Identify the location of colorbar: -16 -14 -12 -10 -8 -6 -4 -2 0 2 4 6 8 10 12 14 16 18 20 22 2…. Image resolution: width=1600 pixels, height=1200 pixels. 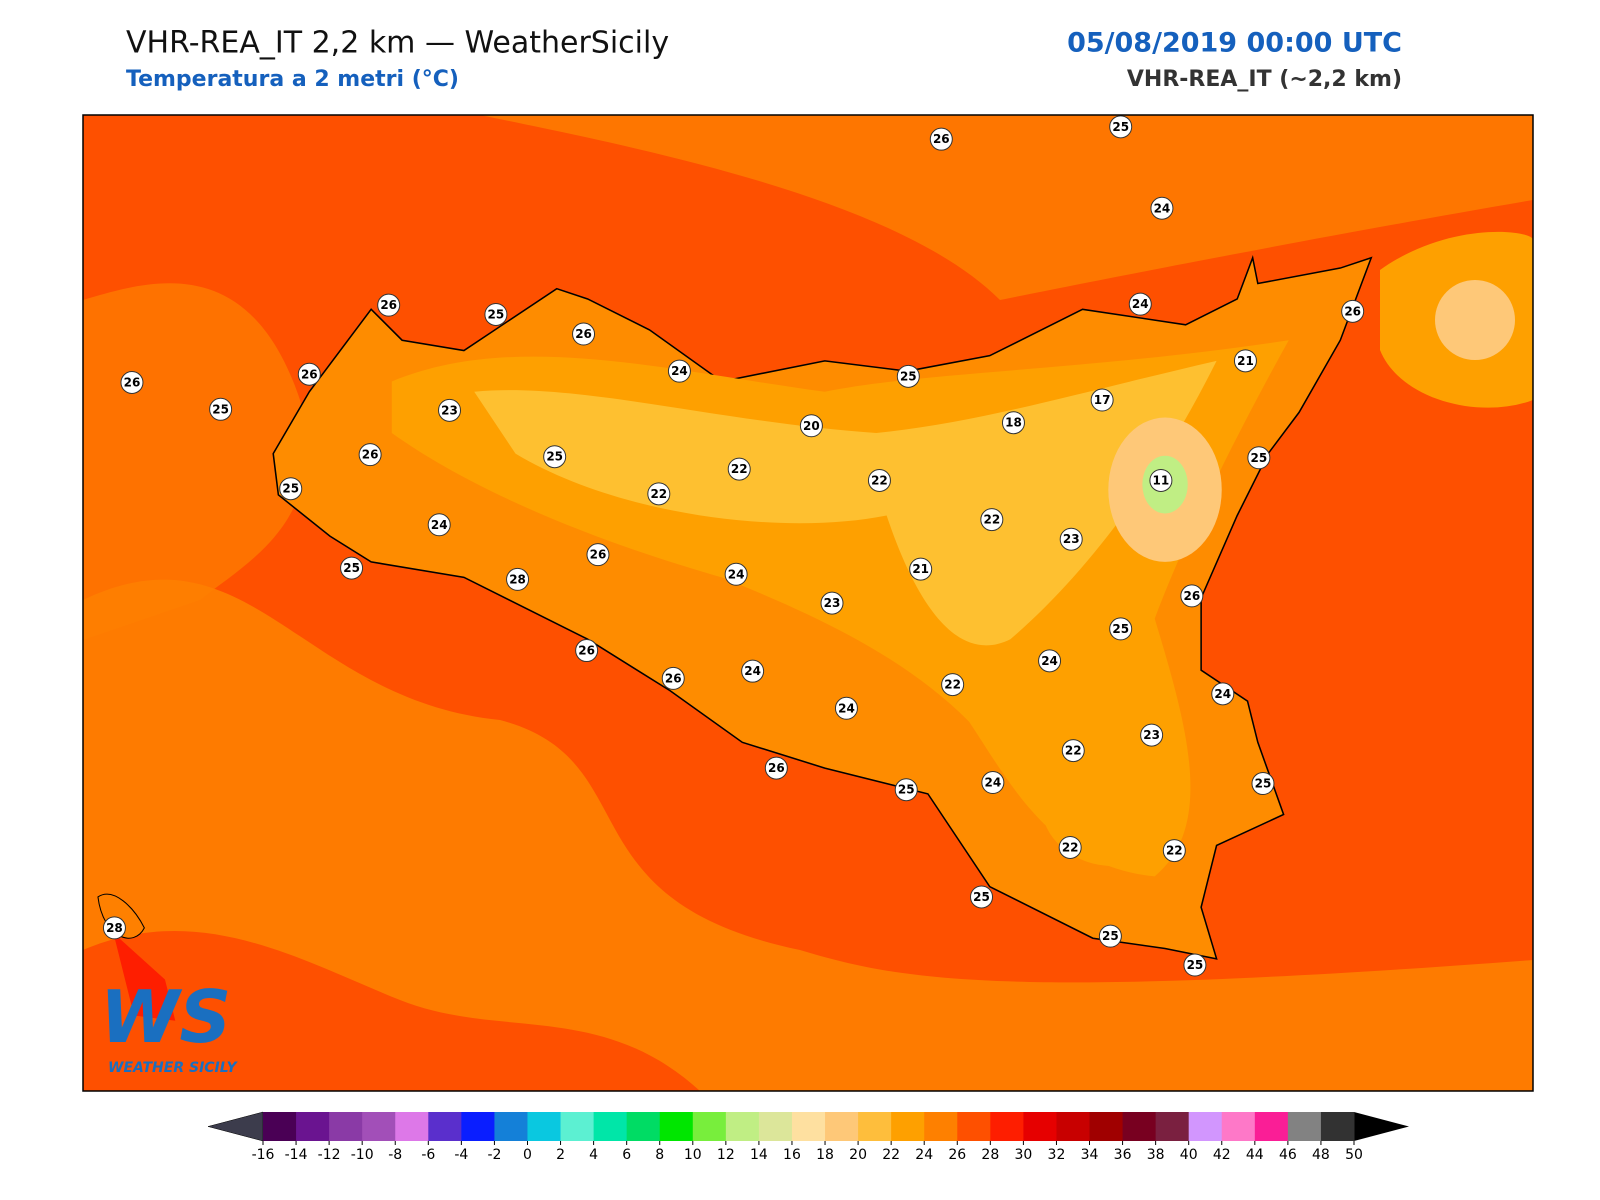
(808, 1137).